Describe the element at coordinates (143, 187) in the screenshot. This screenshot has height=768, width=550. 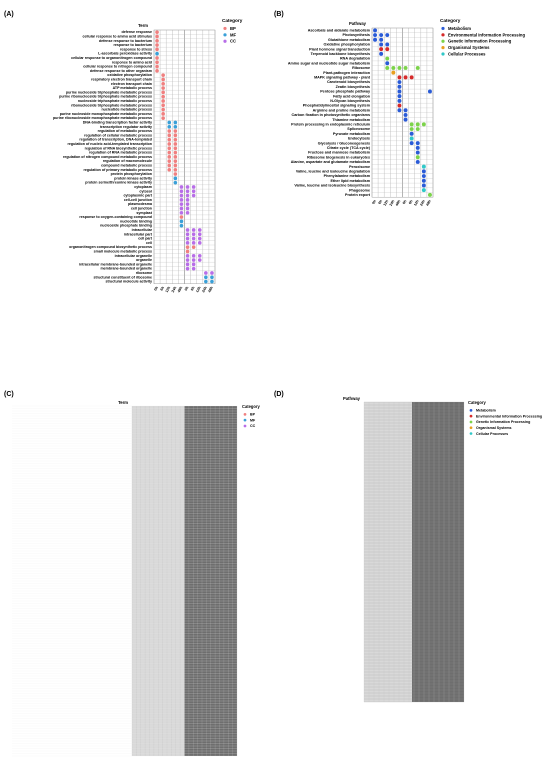
I see `y-tick-label: cytoplasm` at that location.